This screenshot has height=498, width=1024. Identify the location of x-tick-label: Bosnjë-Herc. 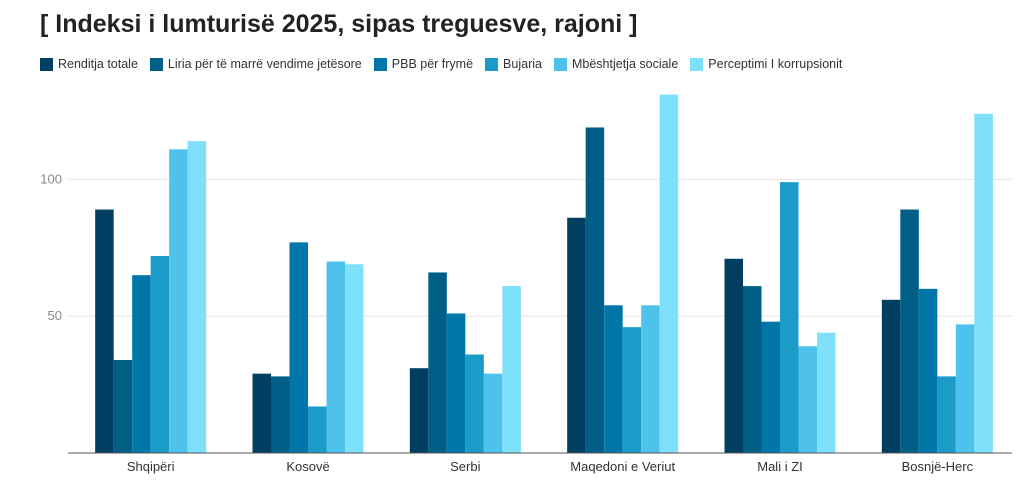
(938, 466).